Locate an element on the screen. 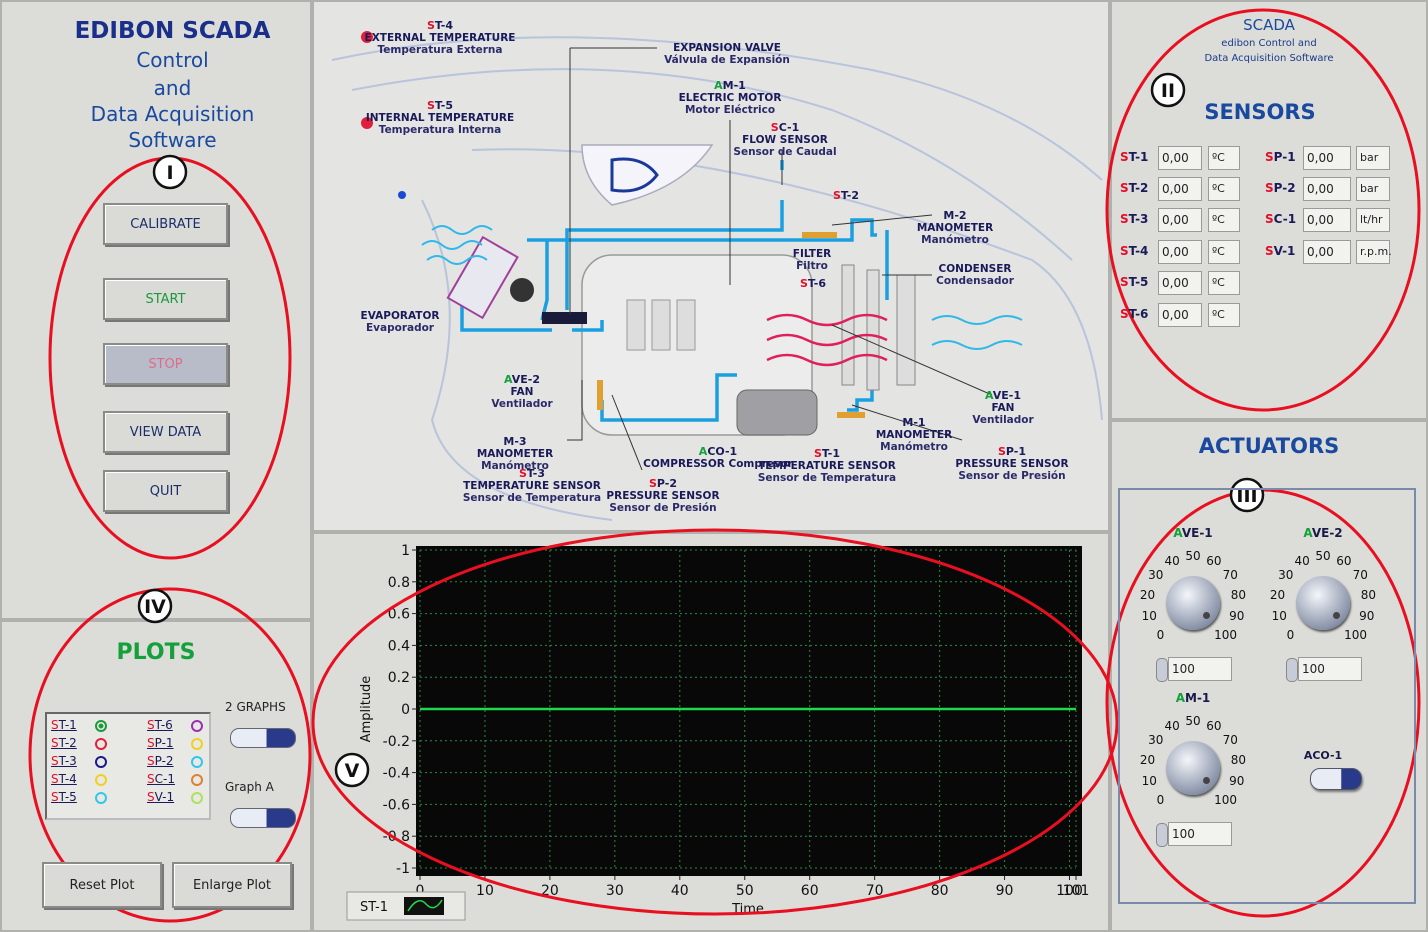 Image resolution: width=1428 pixels, height=932 pixels. component-text: FILTER is located at coordinates (812, 254).